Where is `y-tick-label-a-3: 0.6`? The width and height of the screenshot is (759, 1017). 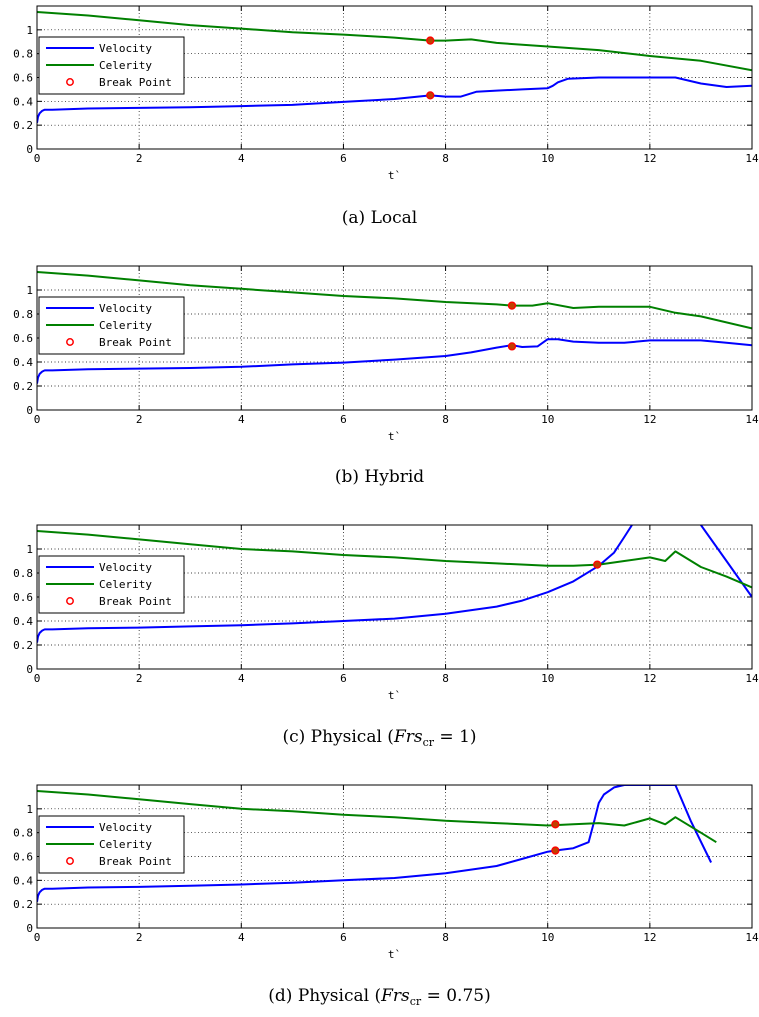 y-tick-label-a-3: 0.6 is located at coordinates (23, 78).